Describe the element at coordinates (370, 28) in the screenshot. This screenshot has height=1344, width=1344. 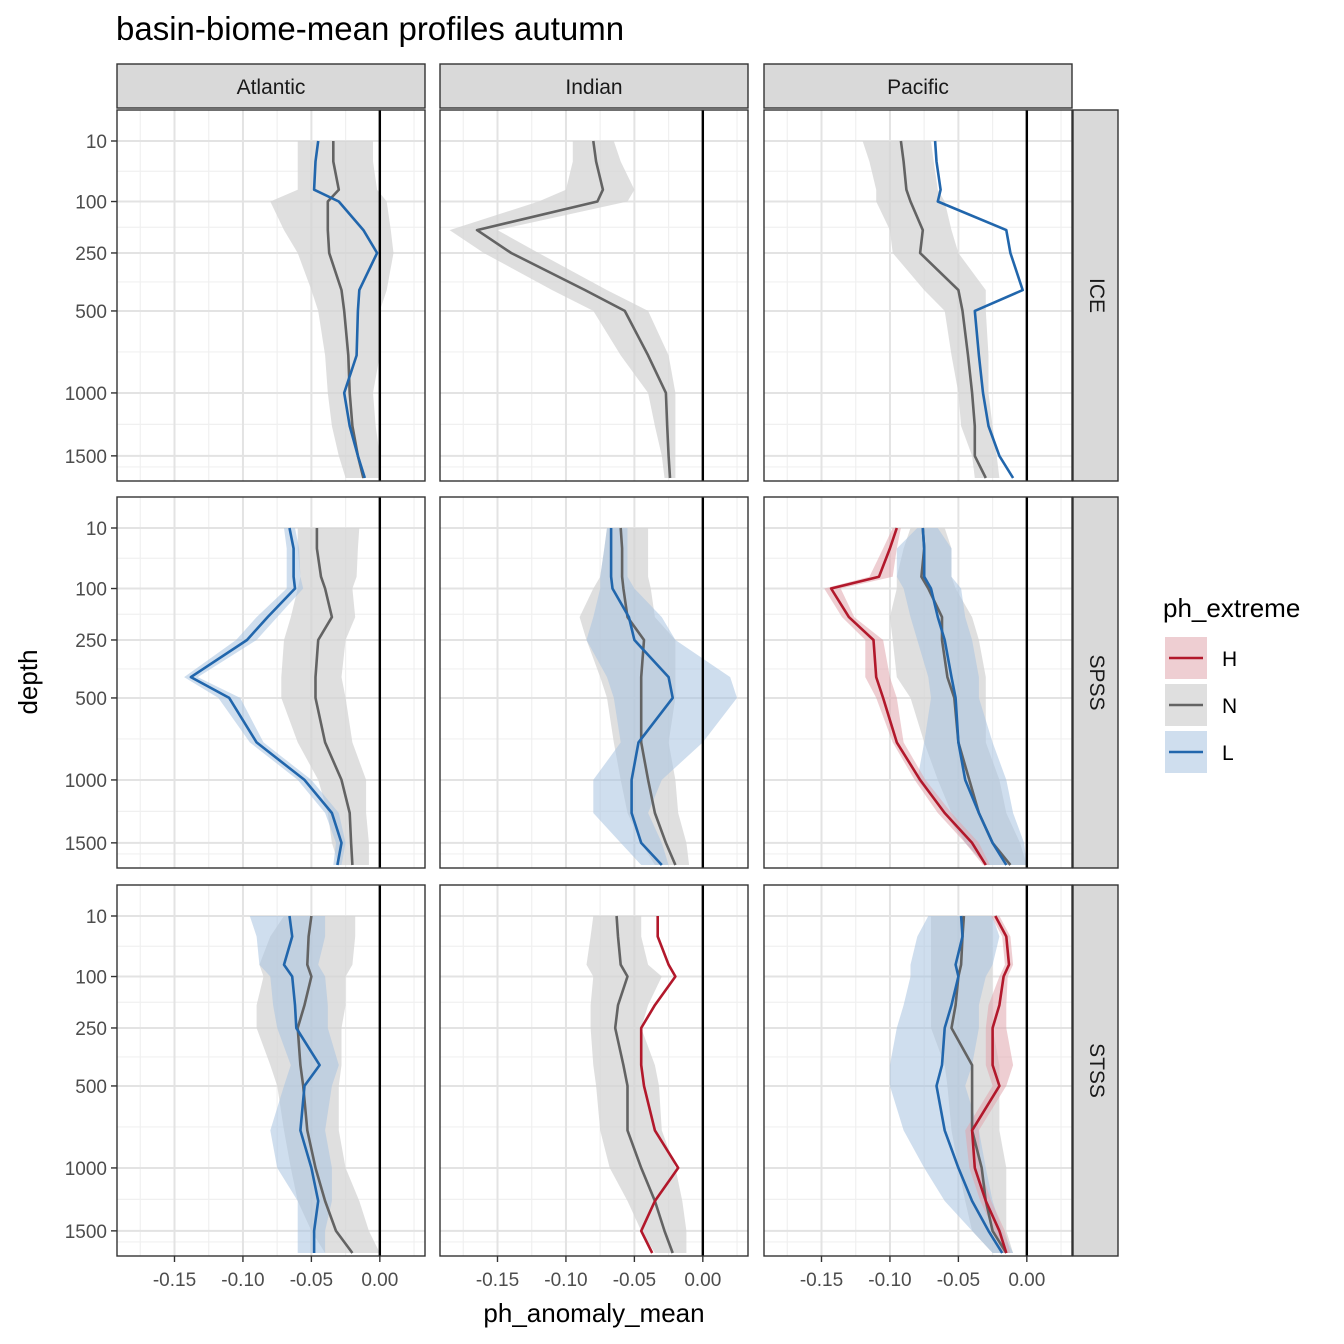
I see `chart-title: basin-biome-mean profiles autumn` at that location.